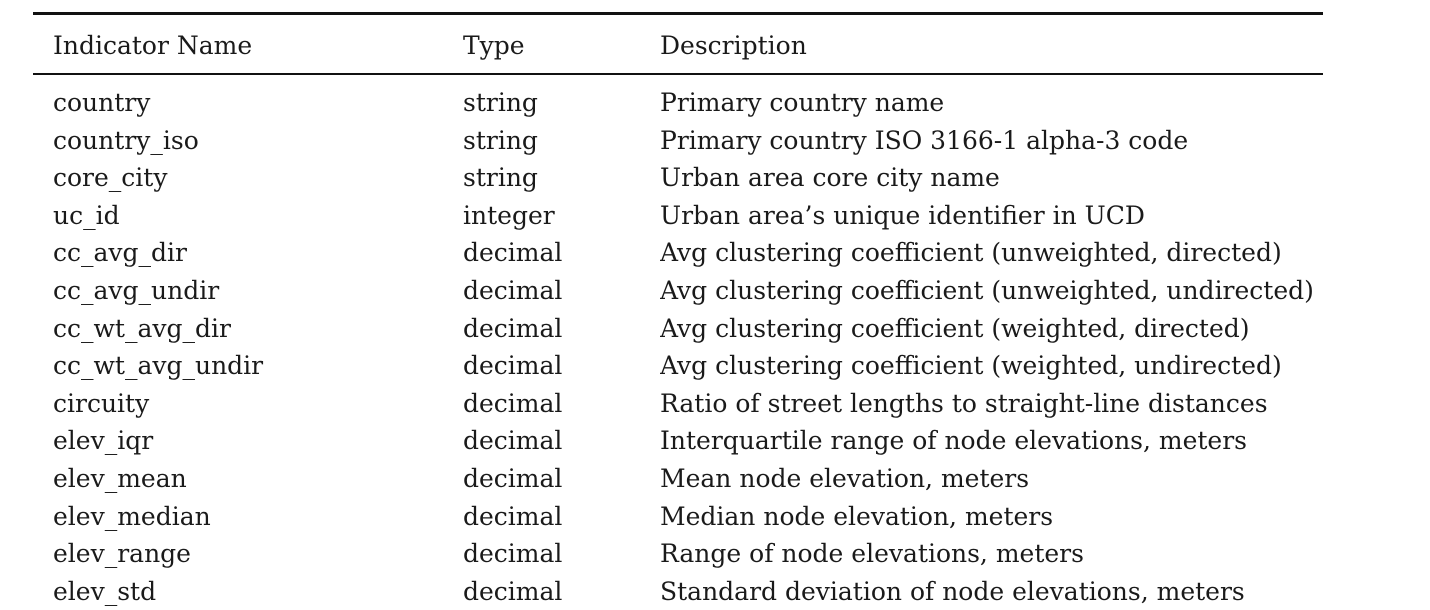 This screenshot has height=610, width=1430. Describe the element at coordinates (101, 403) in the screenshot. I see `cell-indicator-name: circuity` at that location.